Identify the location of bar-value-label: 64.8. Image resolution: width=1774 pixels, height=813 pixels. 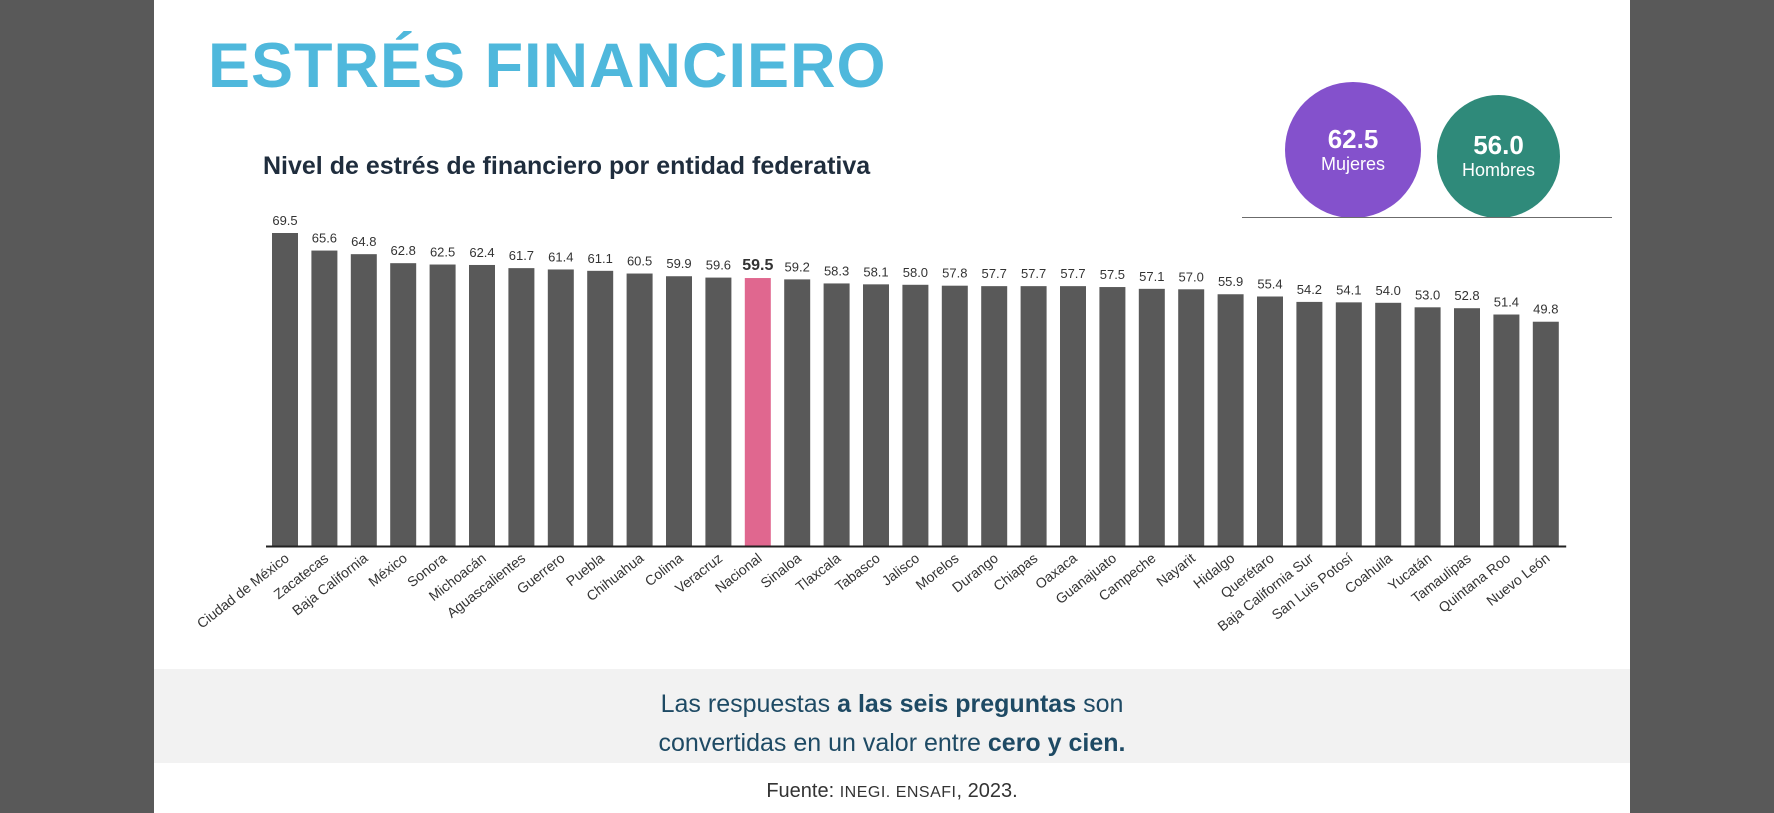
(363, 241).